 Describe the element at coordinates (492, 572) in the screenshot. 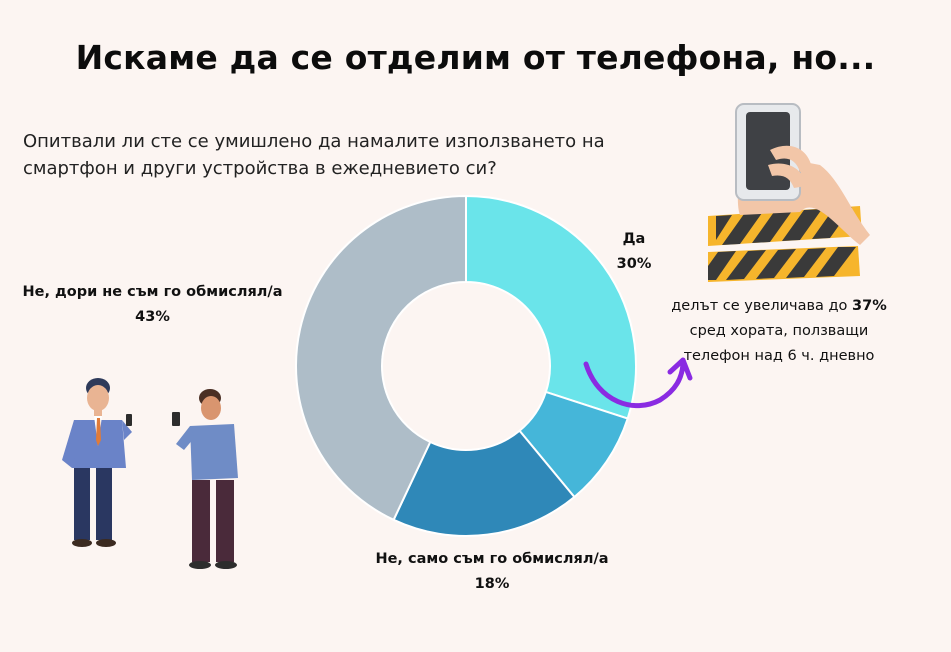

I see `slice-label-considered: Не, само съм го обмислял/а 18%` at that location.